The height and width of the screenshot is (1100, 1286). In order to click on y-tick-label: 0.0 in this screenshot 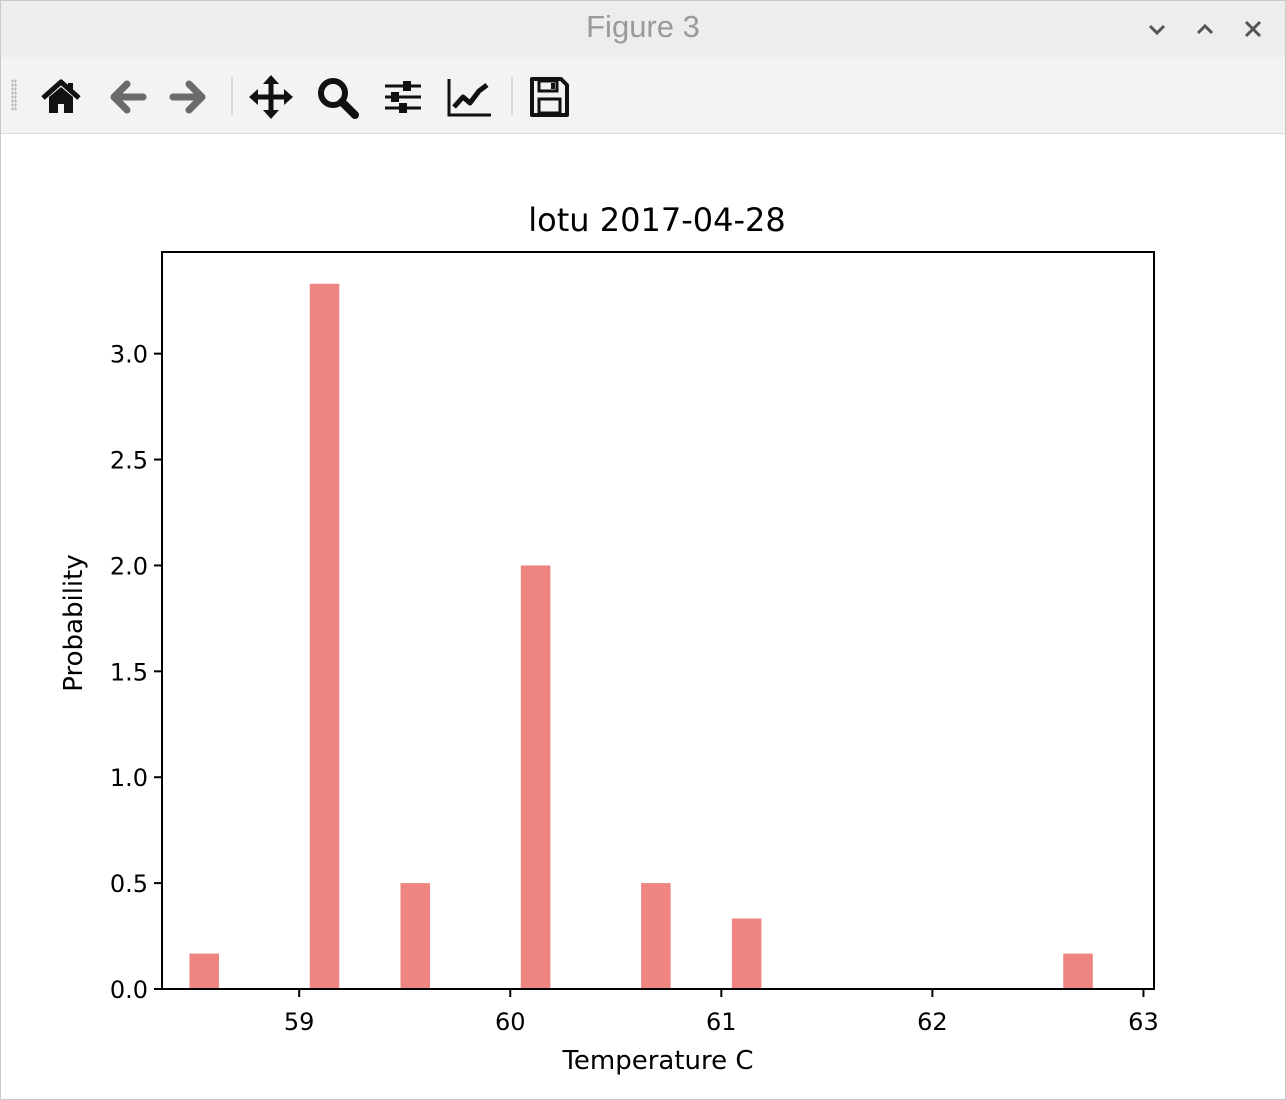, I will do `click(129, 990)`.